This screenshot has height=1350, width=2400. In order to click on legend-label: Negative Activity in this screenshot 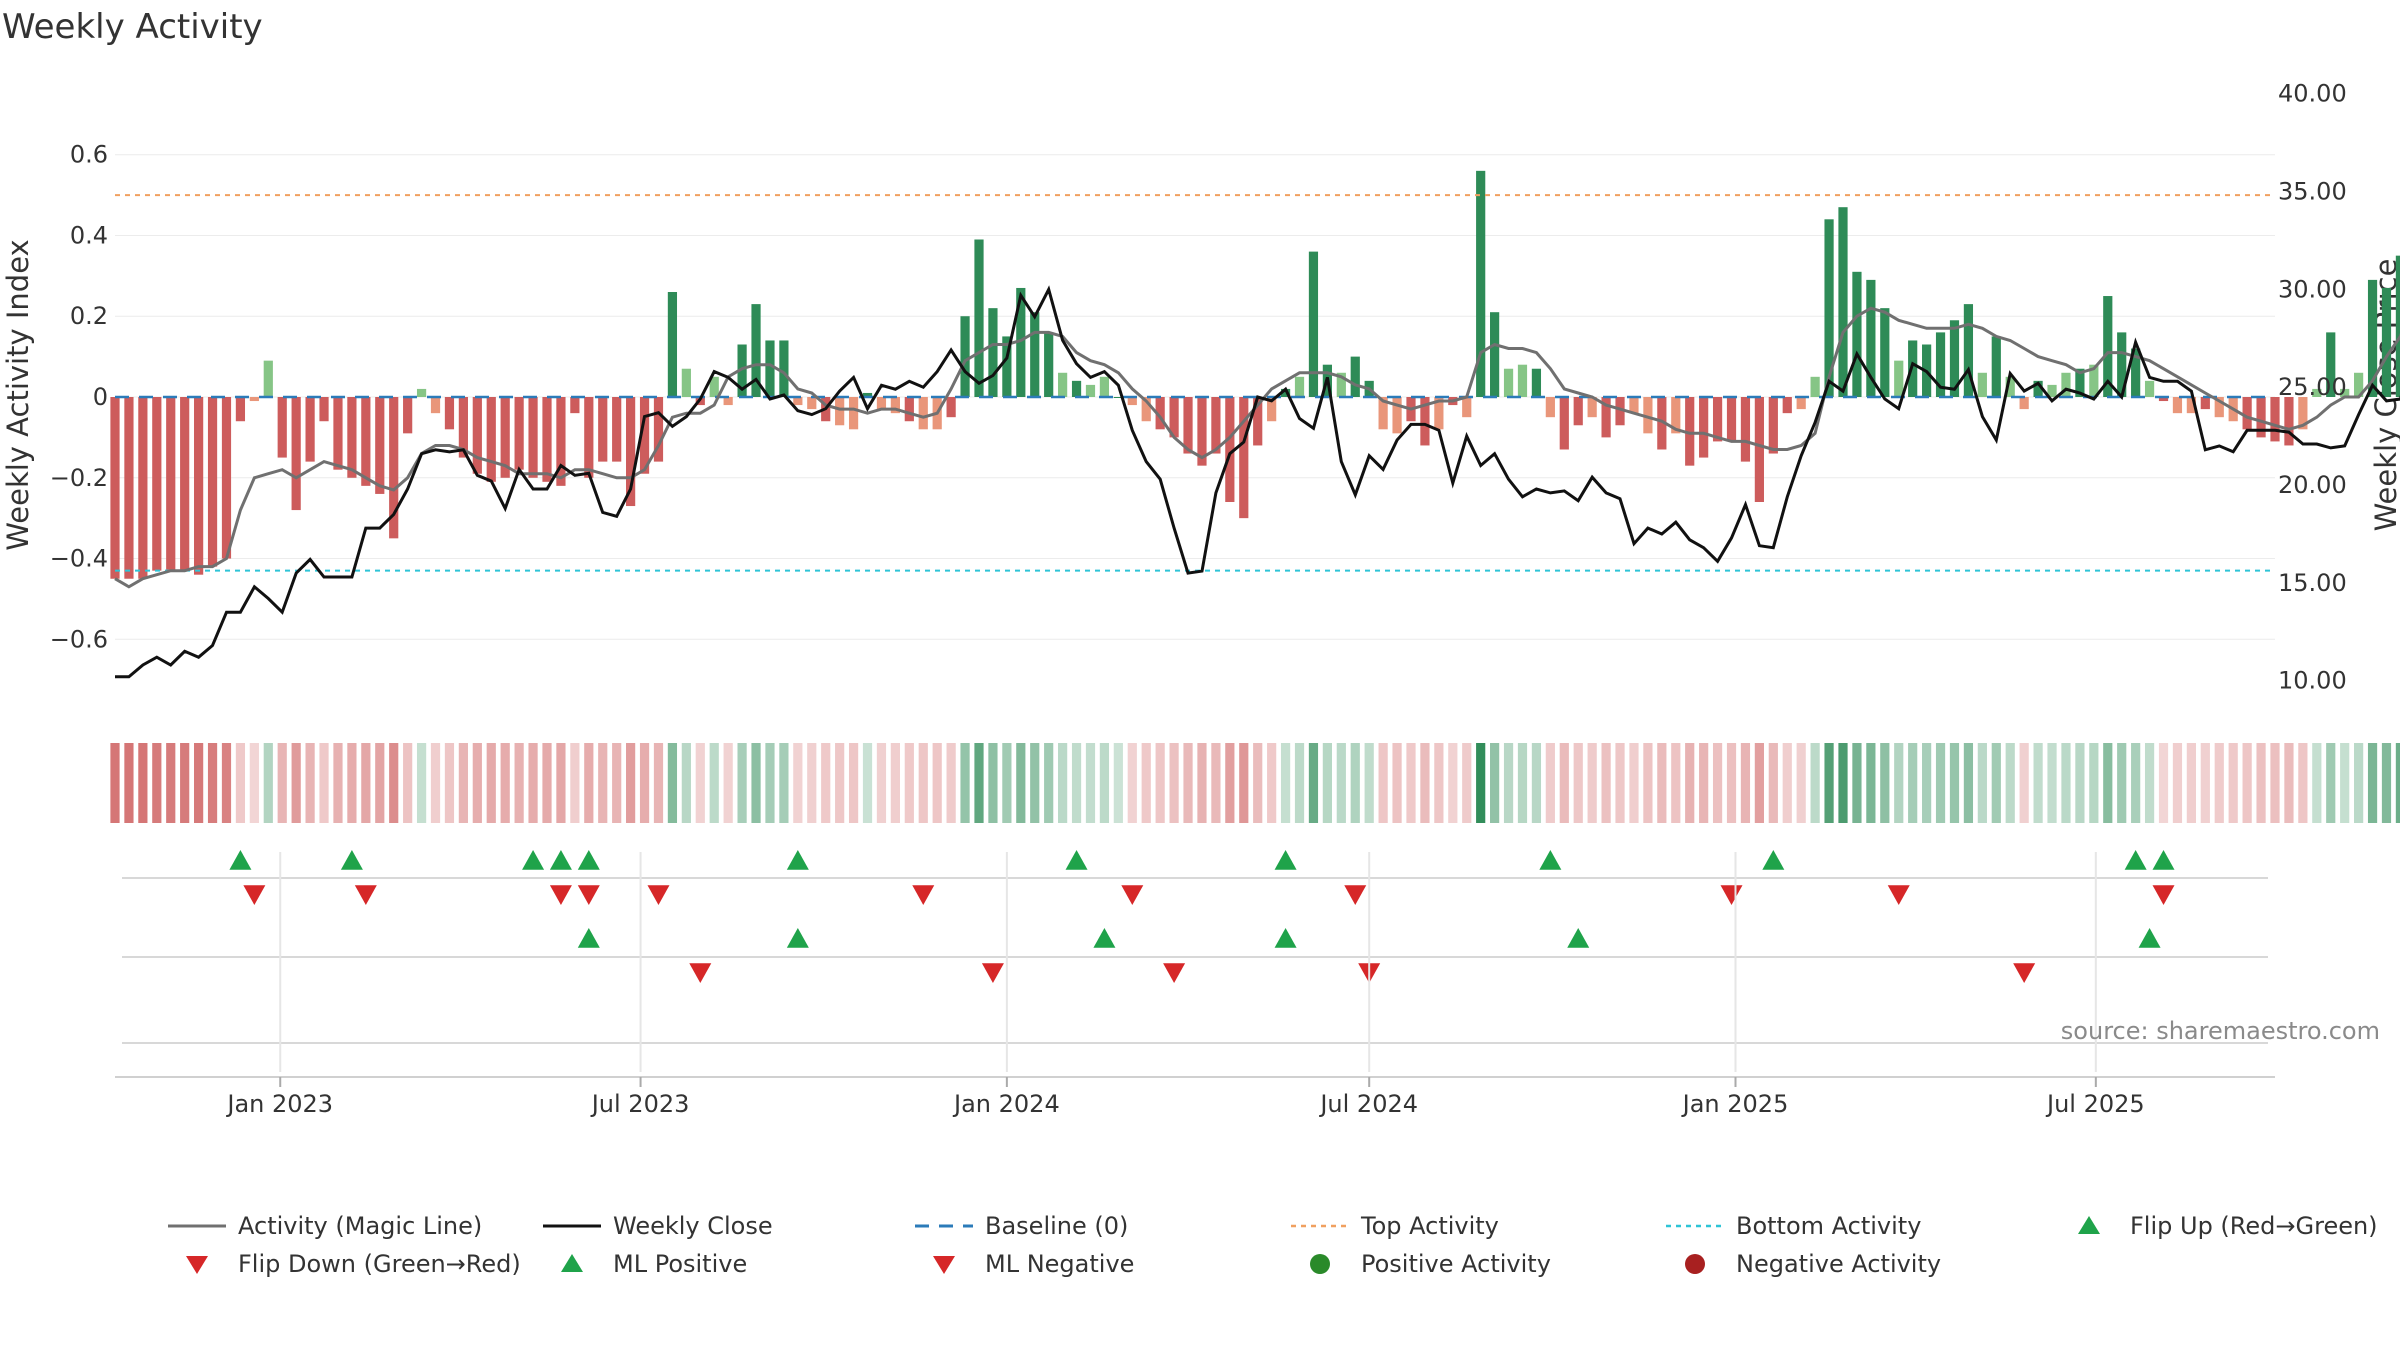, I will do `click(1838, 1264)`.